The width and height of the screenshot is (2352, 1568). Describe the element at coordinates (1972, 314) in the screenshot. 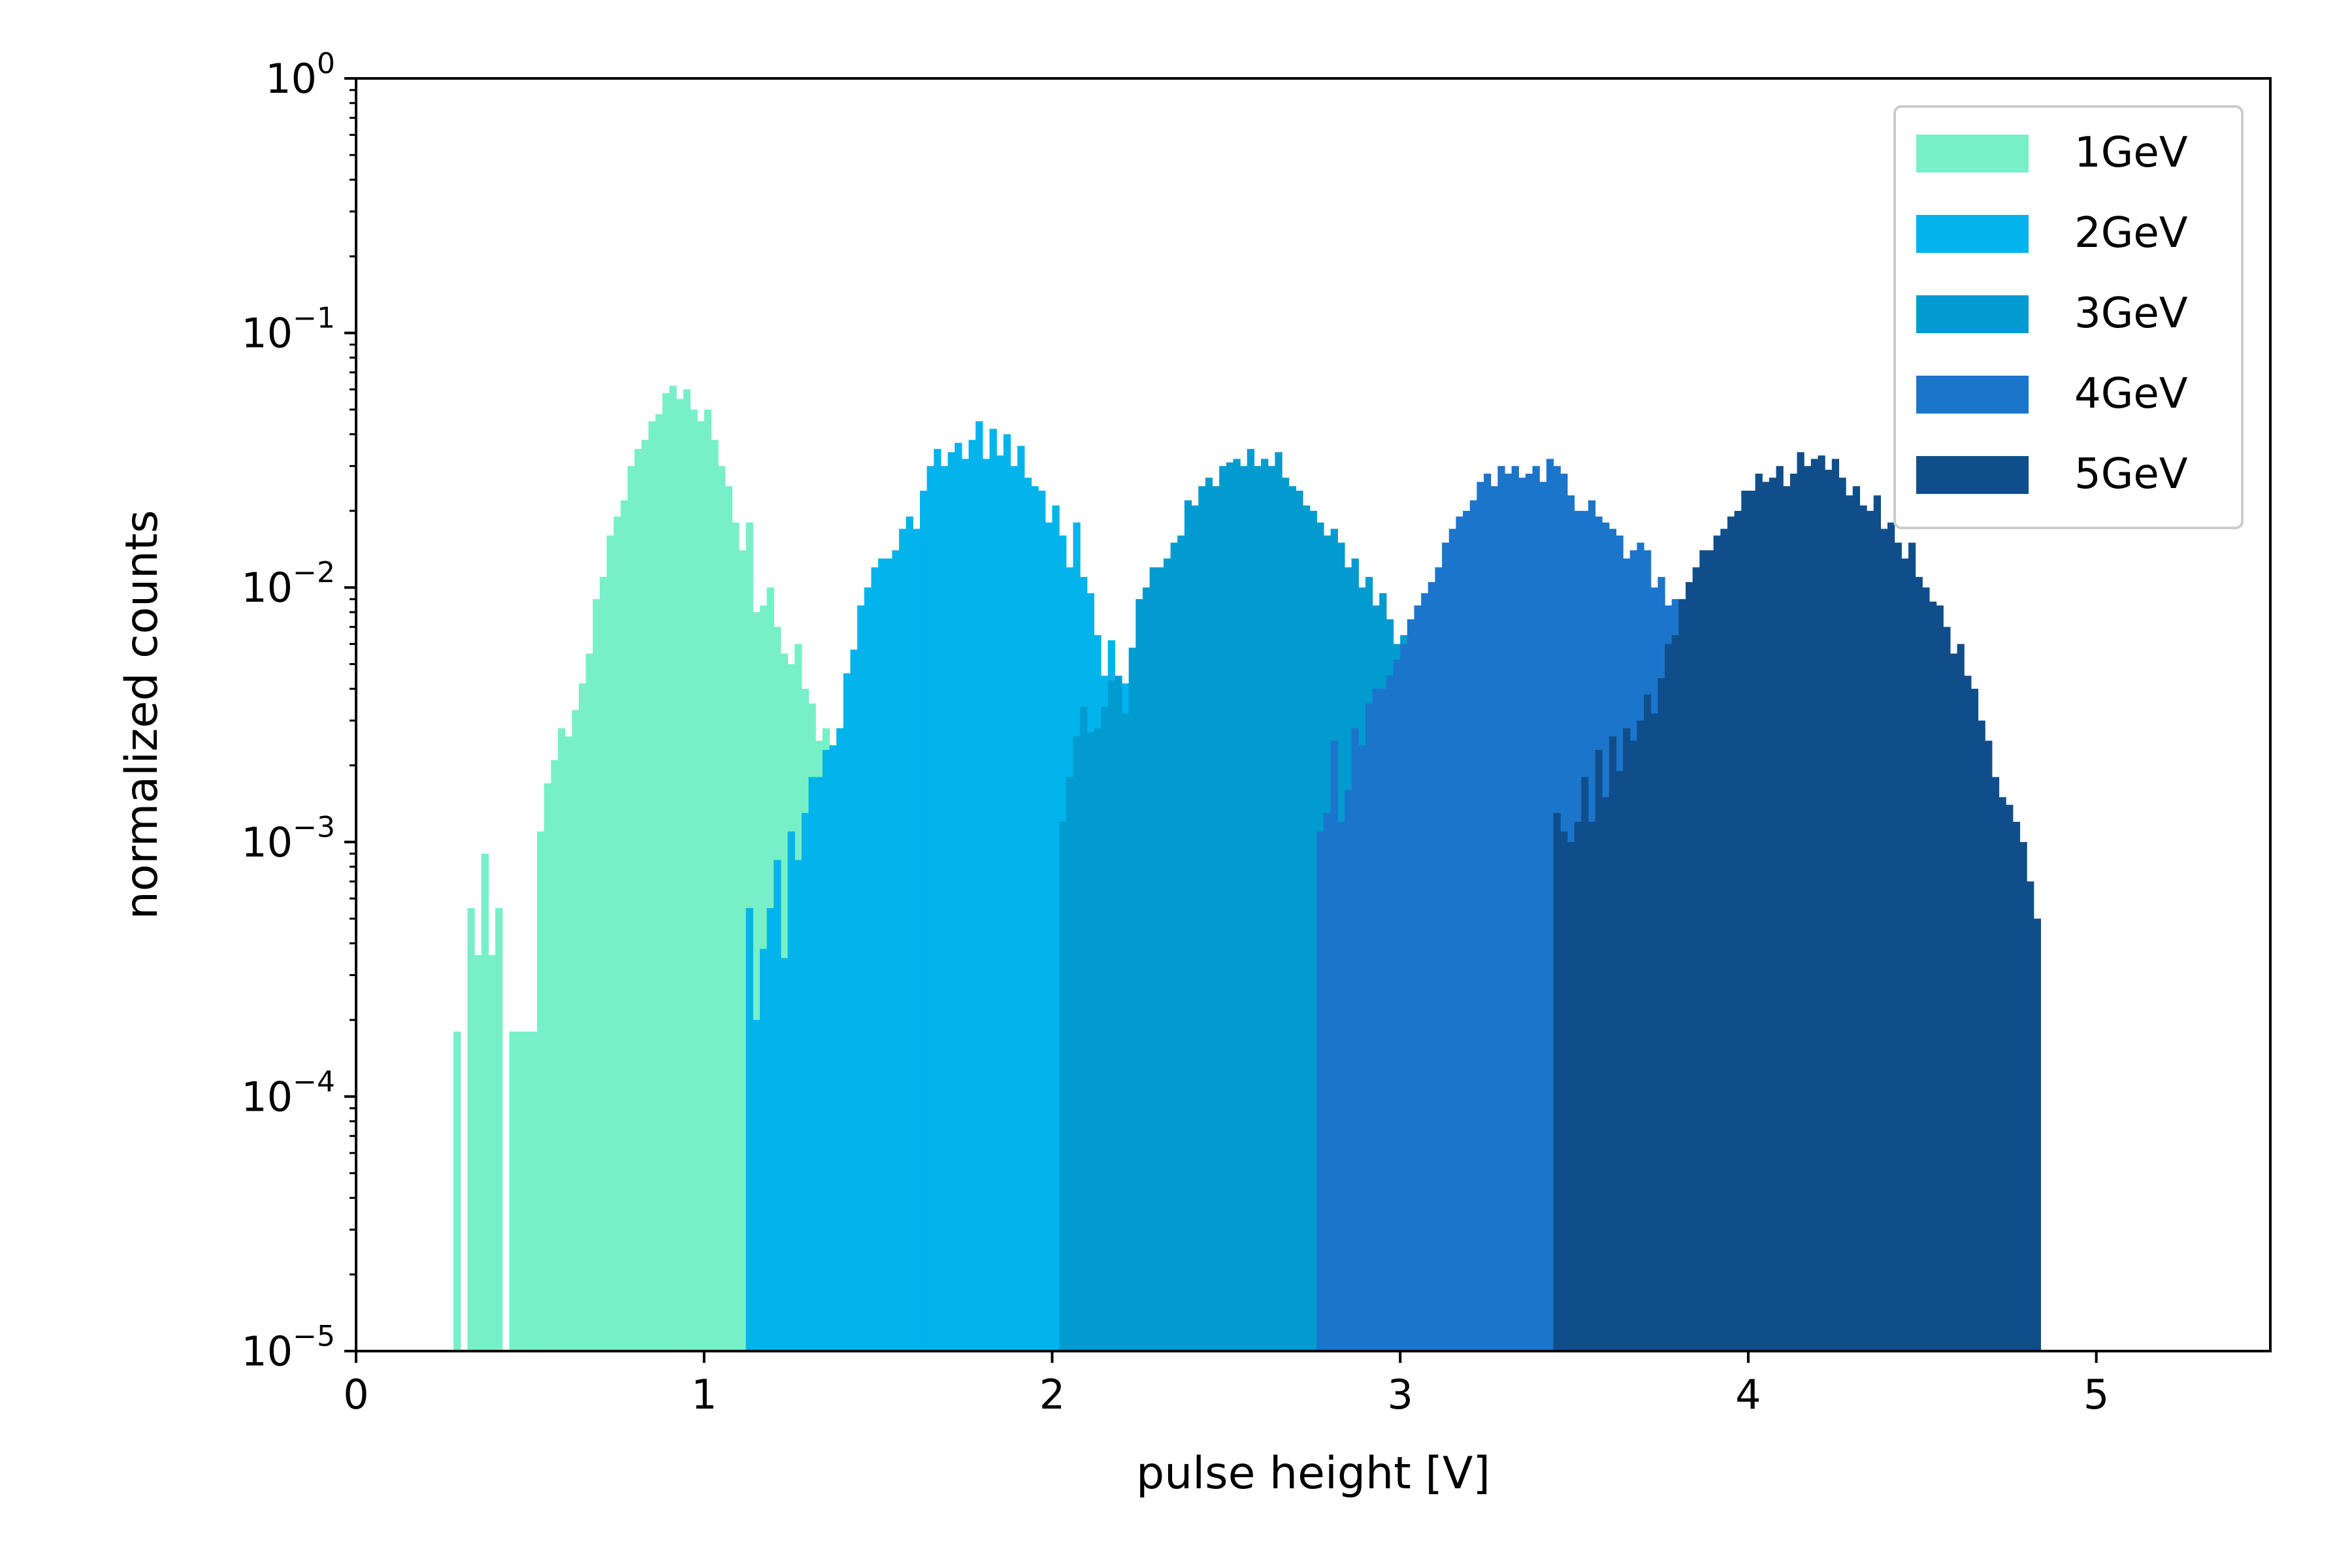

I see `legend-swatch-3GeV` at that location.